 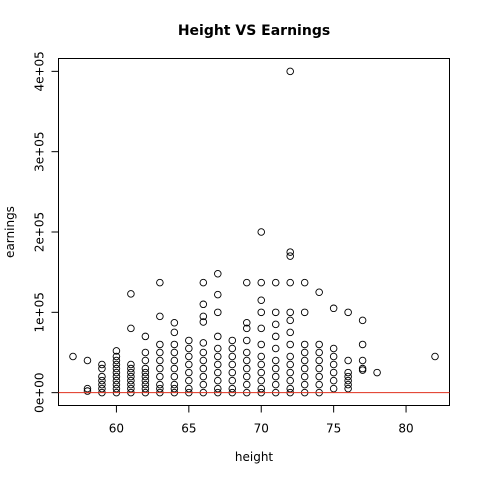 I want to click on y-tick-label: 1e+05, so click(x=40, y=312).